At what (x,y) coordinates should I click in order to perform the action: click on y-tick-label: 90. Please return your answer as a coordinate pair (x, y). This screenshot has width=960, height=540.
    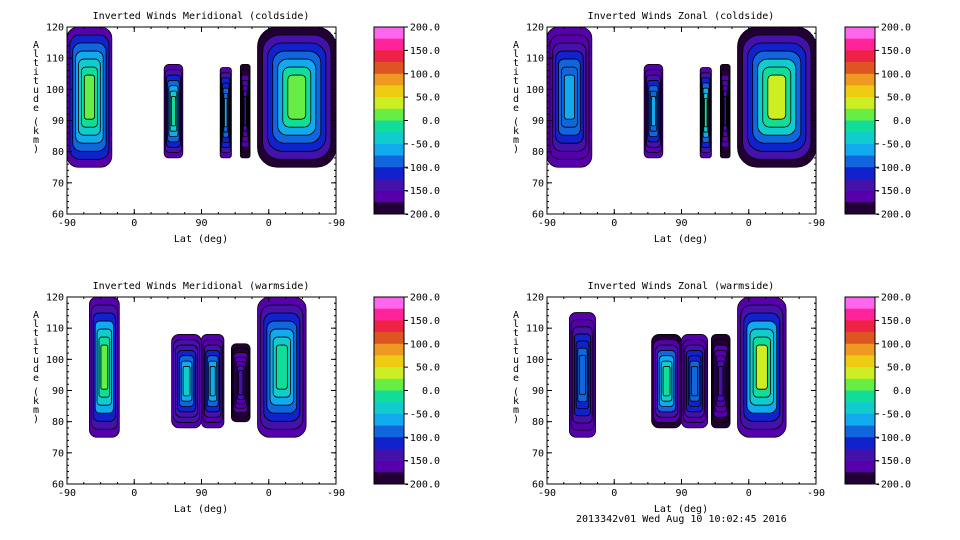
    Looking at the image, I should click on (58, 121).